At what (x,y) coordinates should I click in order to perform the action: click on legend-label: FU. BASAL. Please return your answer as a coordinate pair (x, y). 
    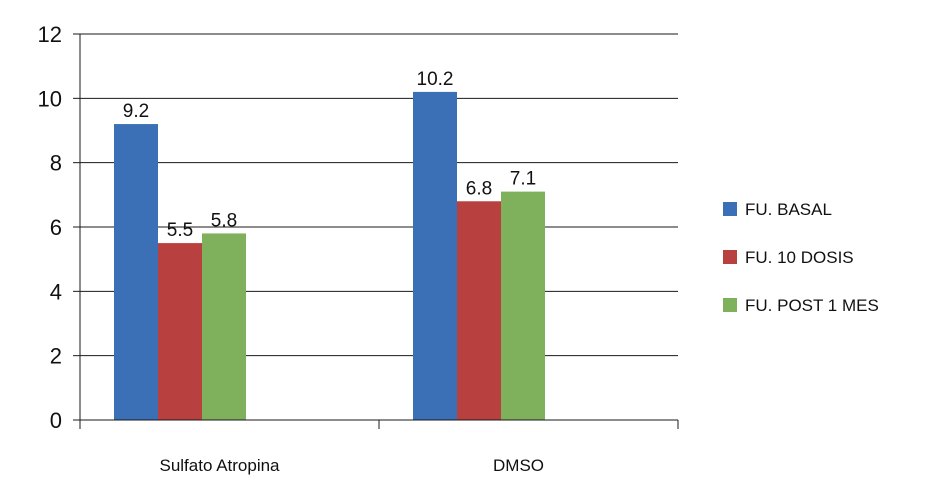
    Looking at the image, I should click on (788, 209).